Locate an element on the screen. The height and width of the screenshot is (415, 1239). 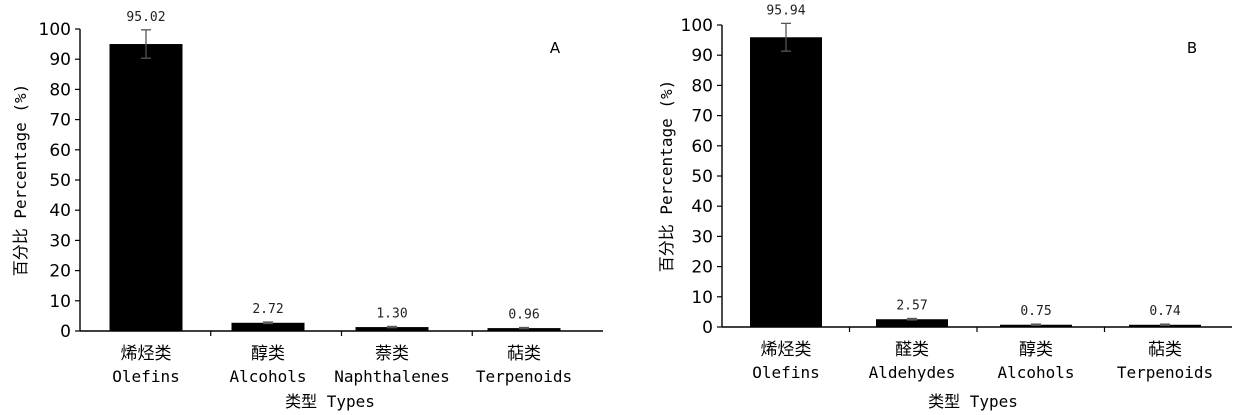
bar-alcohols is located at coordinates (268, 326).